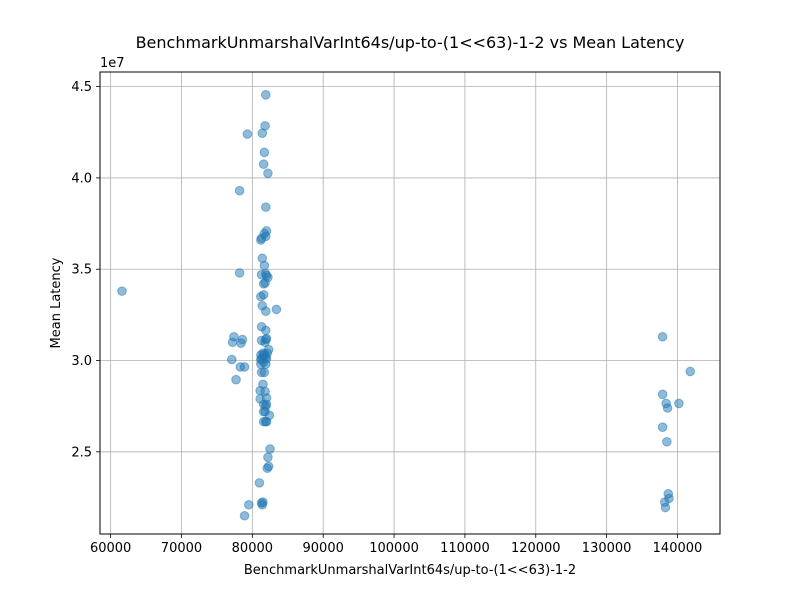 The height and width of the screenshot is (600, 800). What do you see at coordinates (607, 548) in the screenshot?
I see `x-tick-label: 130000` at bounding box center [607, 548].